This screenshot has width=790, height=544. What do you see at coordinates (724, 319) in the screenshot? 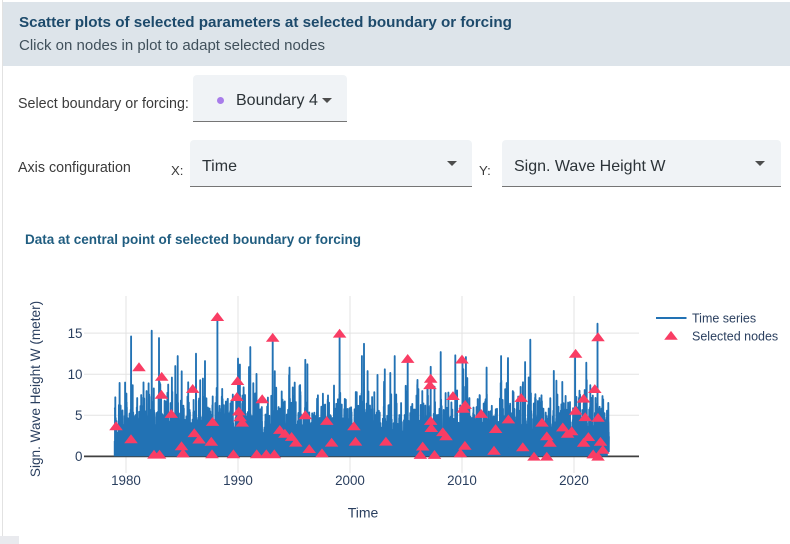
I see `svg-text: Time series` at bounding box center [724, 319].